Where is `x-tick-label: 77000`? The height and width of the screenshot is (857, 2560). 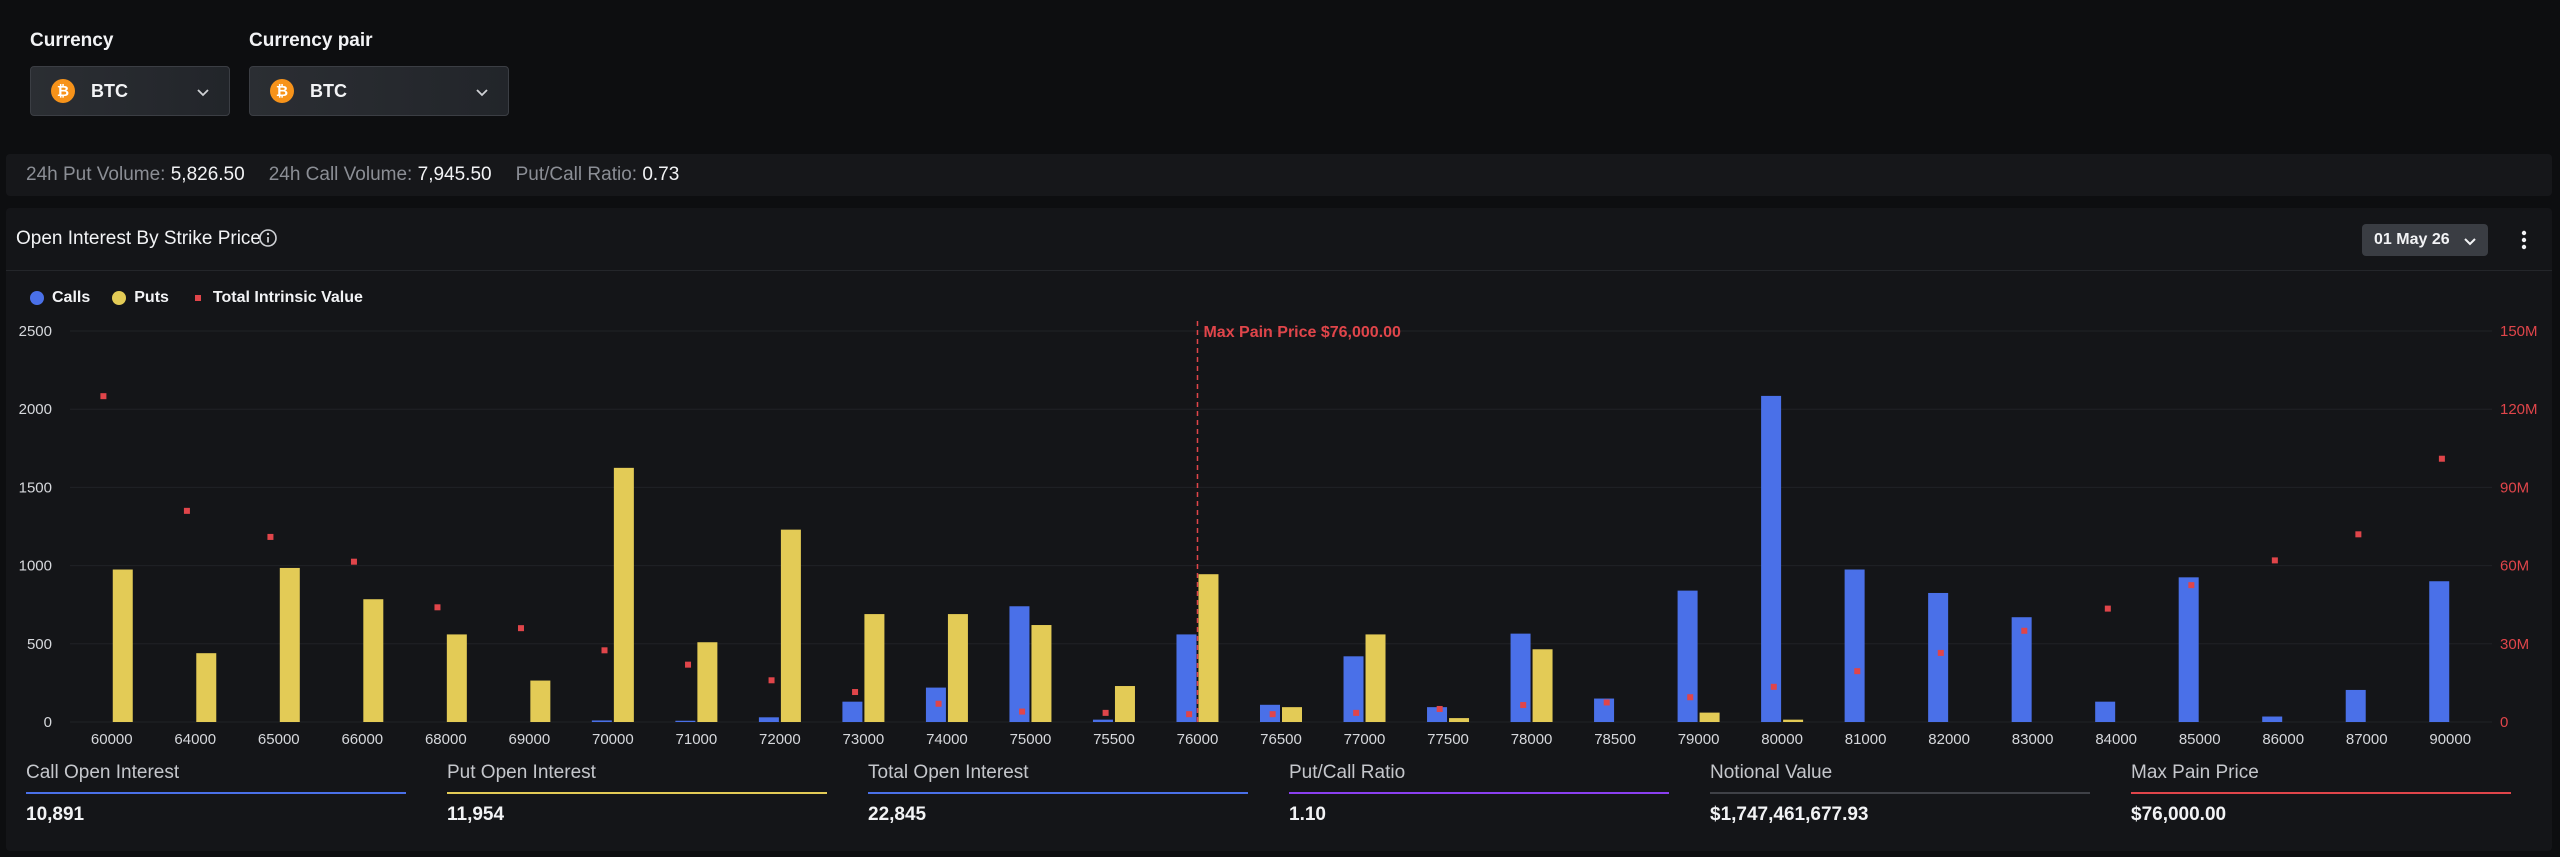
x-tick-label: 77000 is located at coordinates (1365, 739).